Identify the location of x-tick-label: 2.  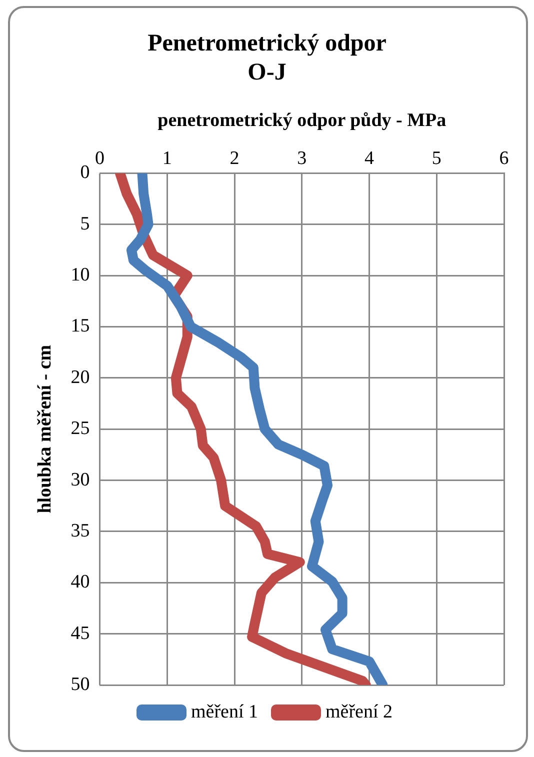
(235, 158).